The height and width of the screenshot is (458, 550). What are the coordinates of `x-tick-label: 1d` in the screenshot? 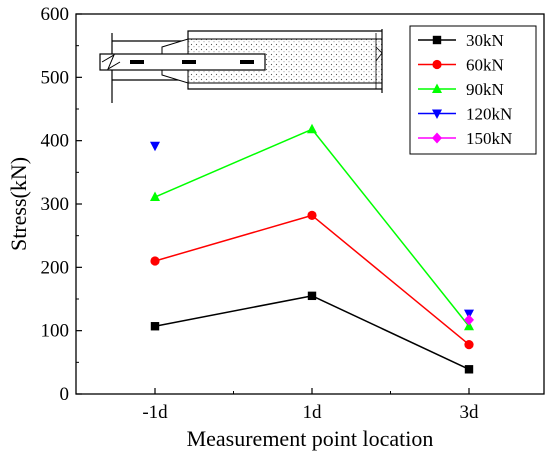 It's located at (313, 412).